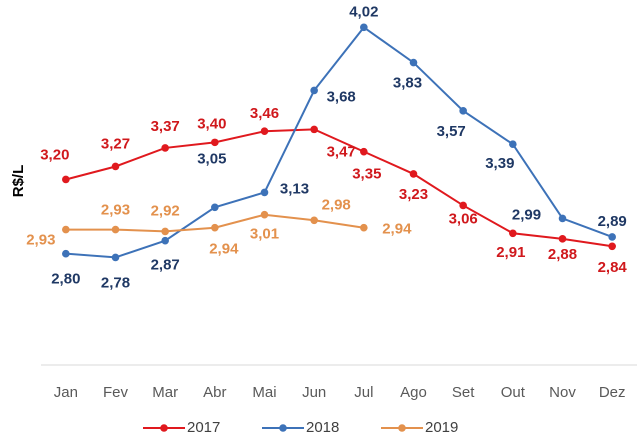 This screenshot has height=445, width=639. Describe the element at coordinates (211, 158) in the screenshot. I see `value-label: 3,05` at that location.